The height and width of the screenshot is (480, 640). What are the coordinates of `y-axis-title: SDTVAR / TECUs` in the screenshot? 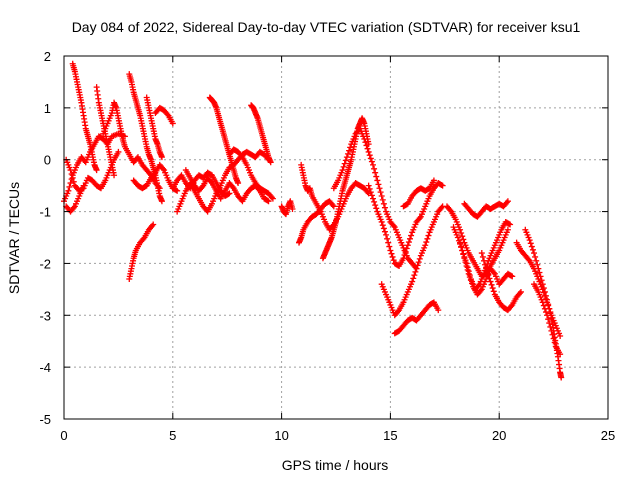 It's located at (14, 238).